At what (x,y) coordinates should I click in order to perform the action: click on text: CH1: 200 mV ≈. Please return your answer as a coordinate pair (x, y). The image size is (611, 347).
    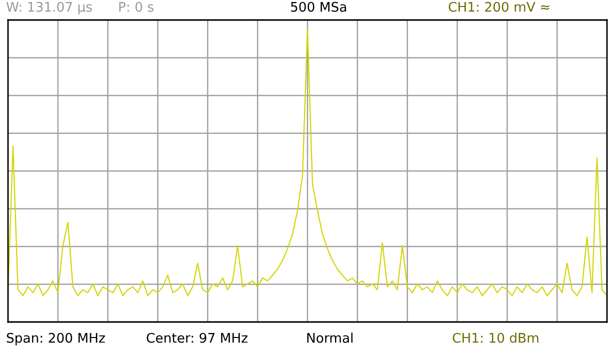
    Looking at the image, I should click on (499, 7).